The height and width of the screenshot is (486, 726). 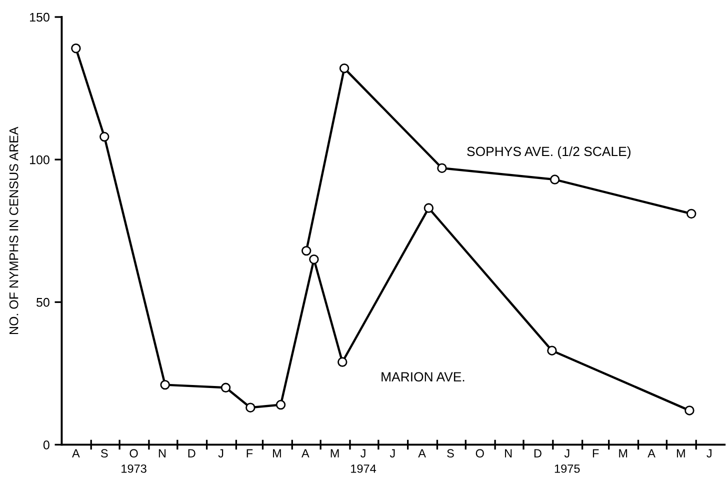 I want to click on text: MARION AVE., so click(x=423, y=377).